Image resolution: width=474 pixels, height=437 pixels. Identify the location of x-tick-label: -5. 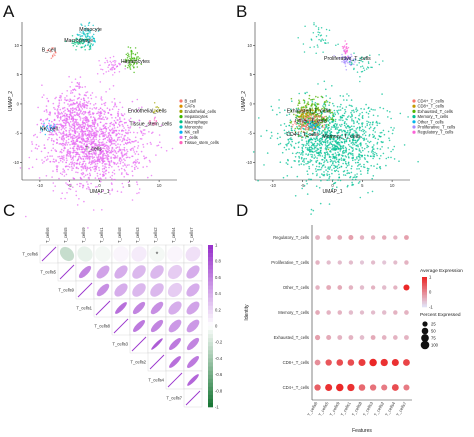
(303, 185).